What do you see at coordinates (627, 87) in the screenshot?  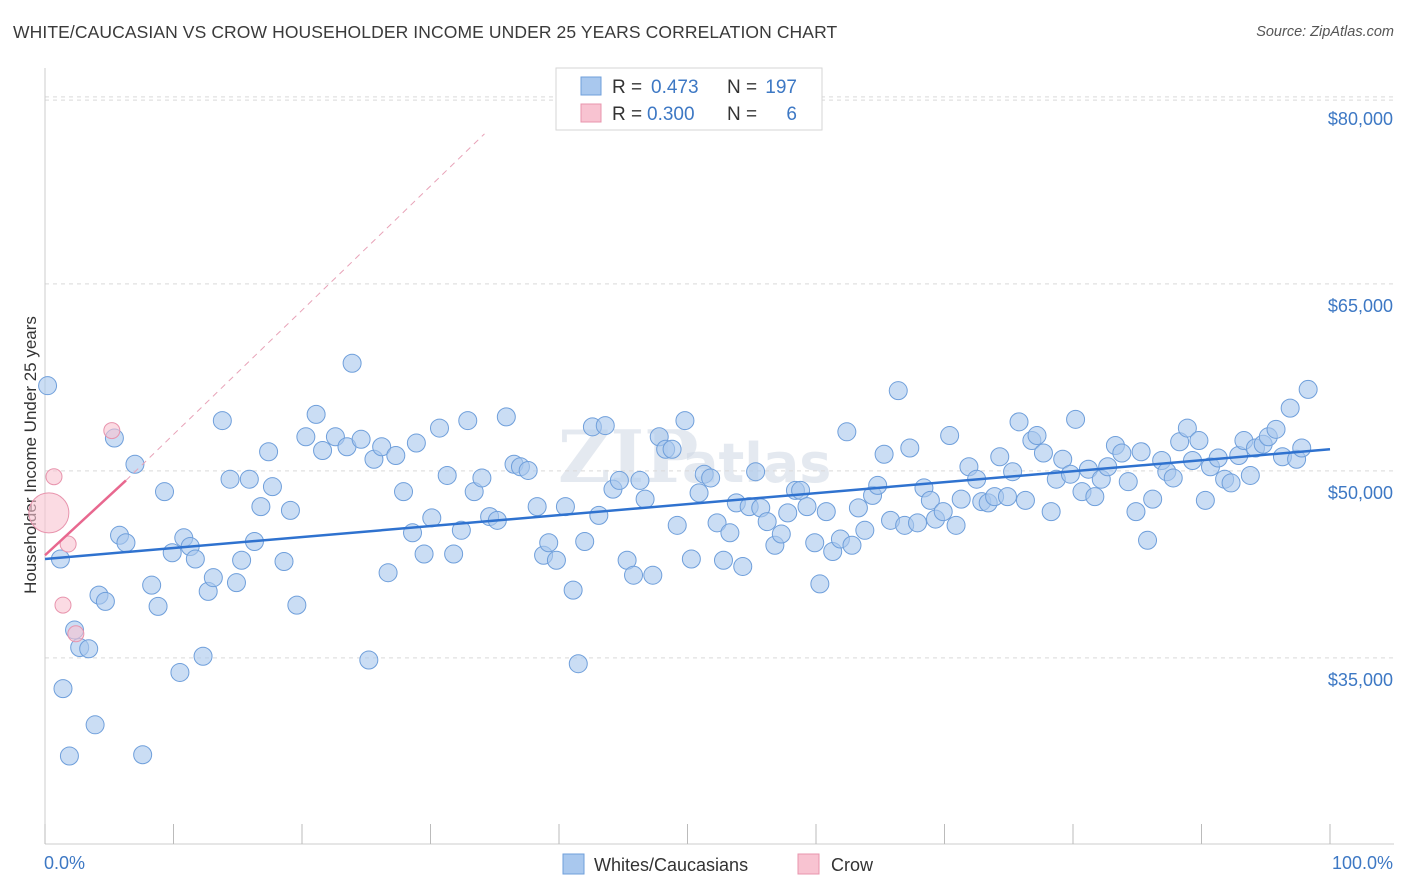 I see `legend-r-label-whites: R =` at bounding box center [627, 87].